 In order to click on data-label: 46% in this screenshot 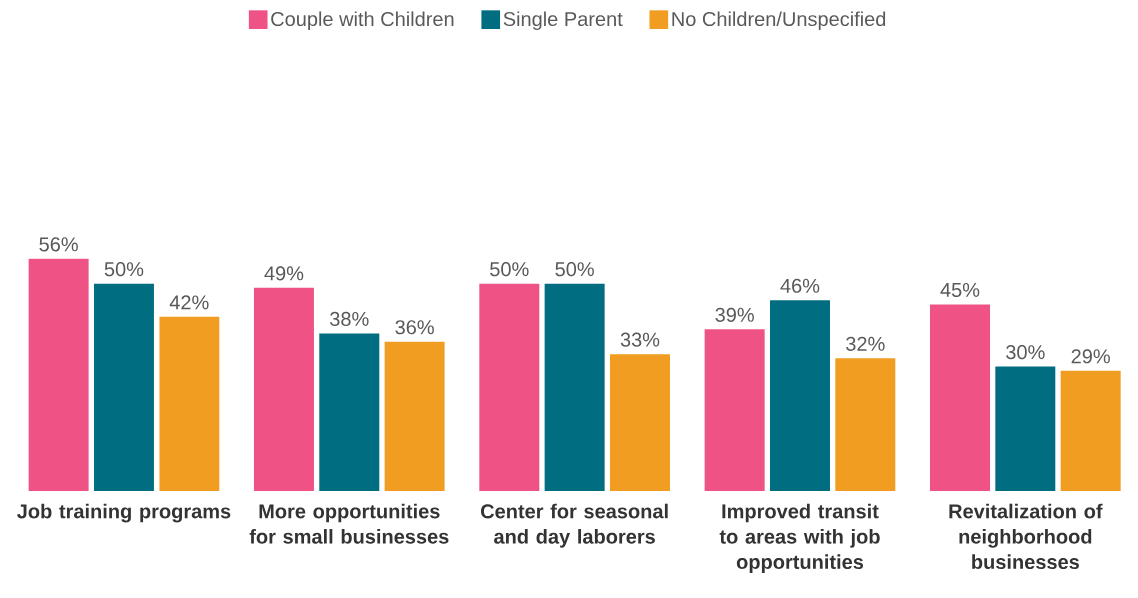, I will do `click(800, 285)`.